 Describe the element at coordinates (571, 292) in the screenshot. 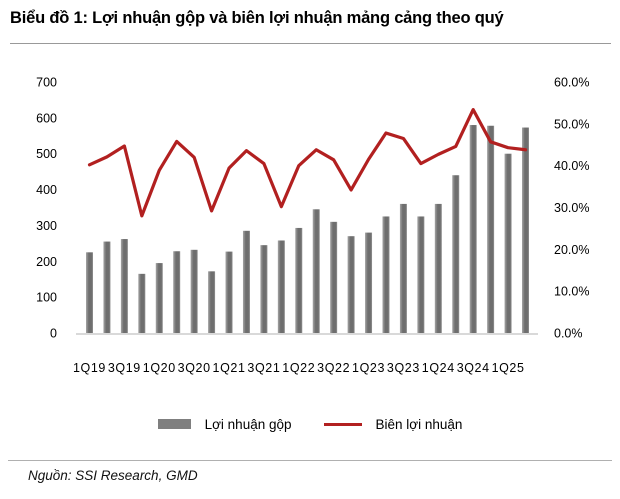

I see `right-axis-tick: 10.0%` at that location.